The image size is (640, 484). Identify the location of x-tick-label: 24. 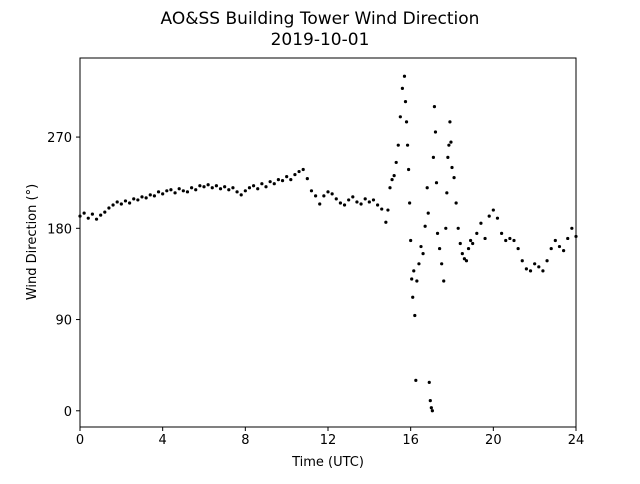
(576, 440).